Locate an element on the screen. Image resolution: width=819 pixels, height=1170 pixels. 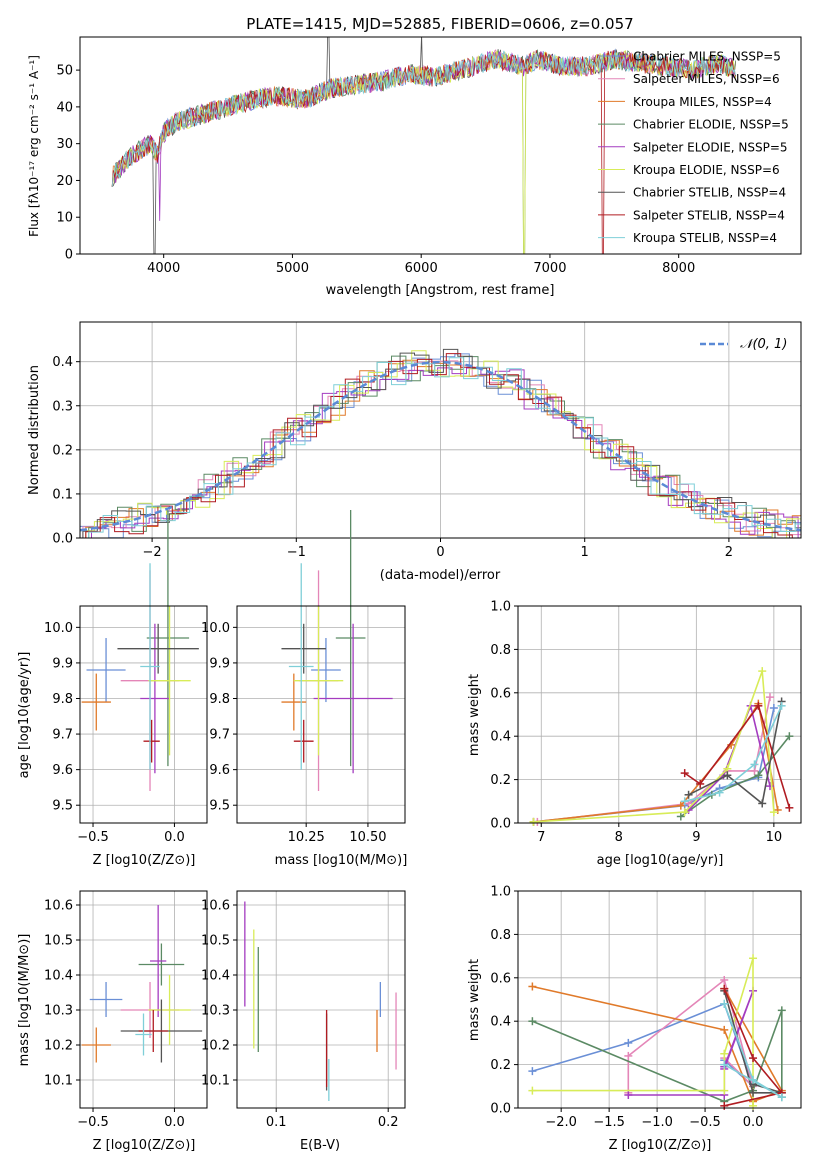
legend-label: Kroupa ELODIE, NSSP=6 is located at coordinates (706, 170).